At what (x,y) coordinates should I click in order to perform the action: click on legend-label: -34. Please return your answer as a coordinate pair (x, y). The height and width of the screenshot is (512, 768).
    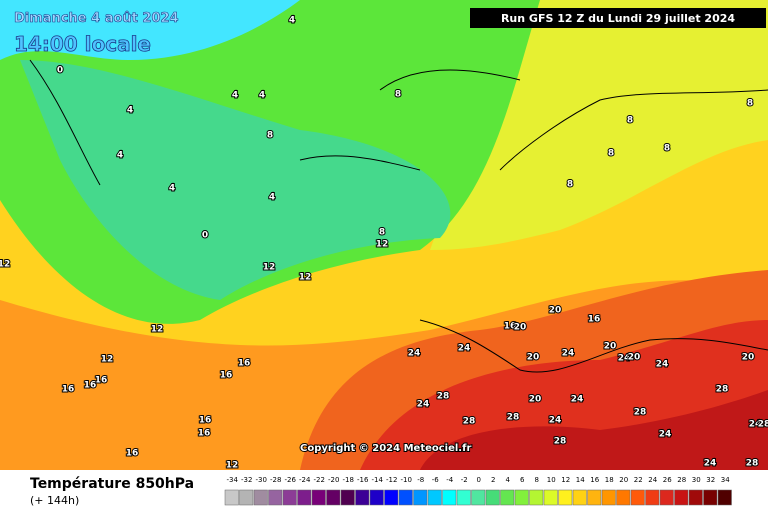
    Looking at the image, I should click on (233, 480).